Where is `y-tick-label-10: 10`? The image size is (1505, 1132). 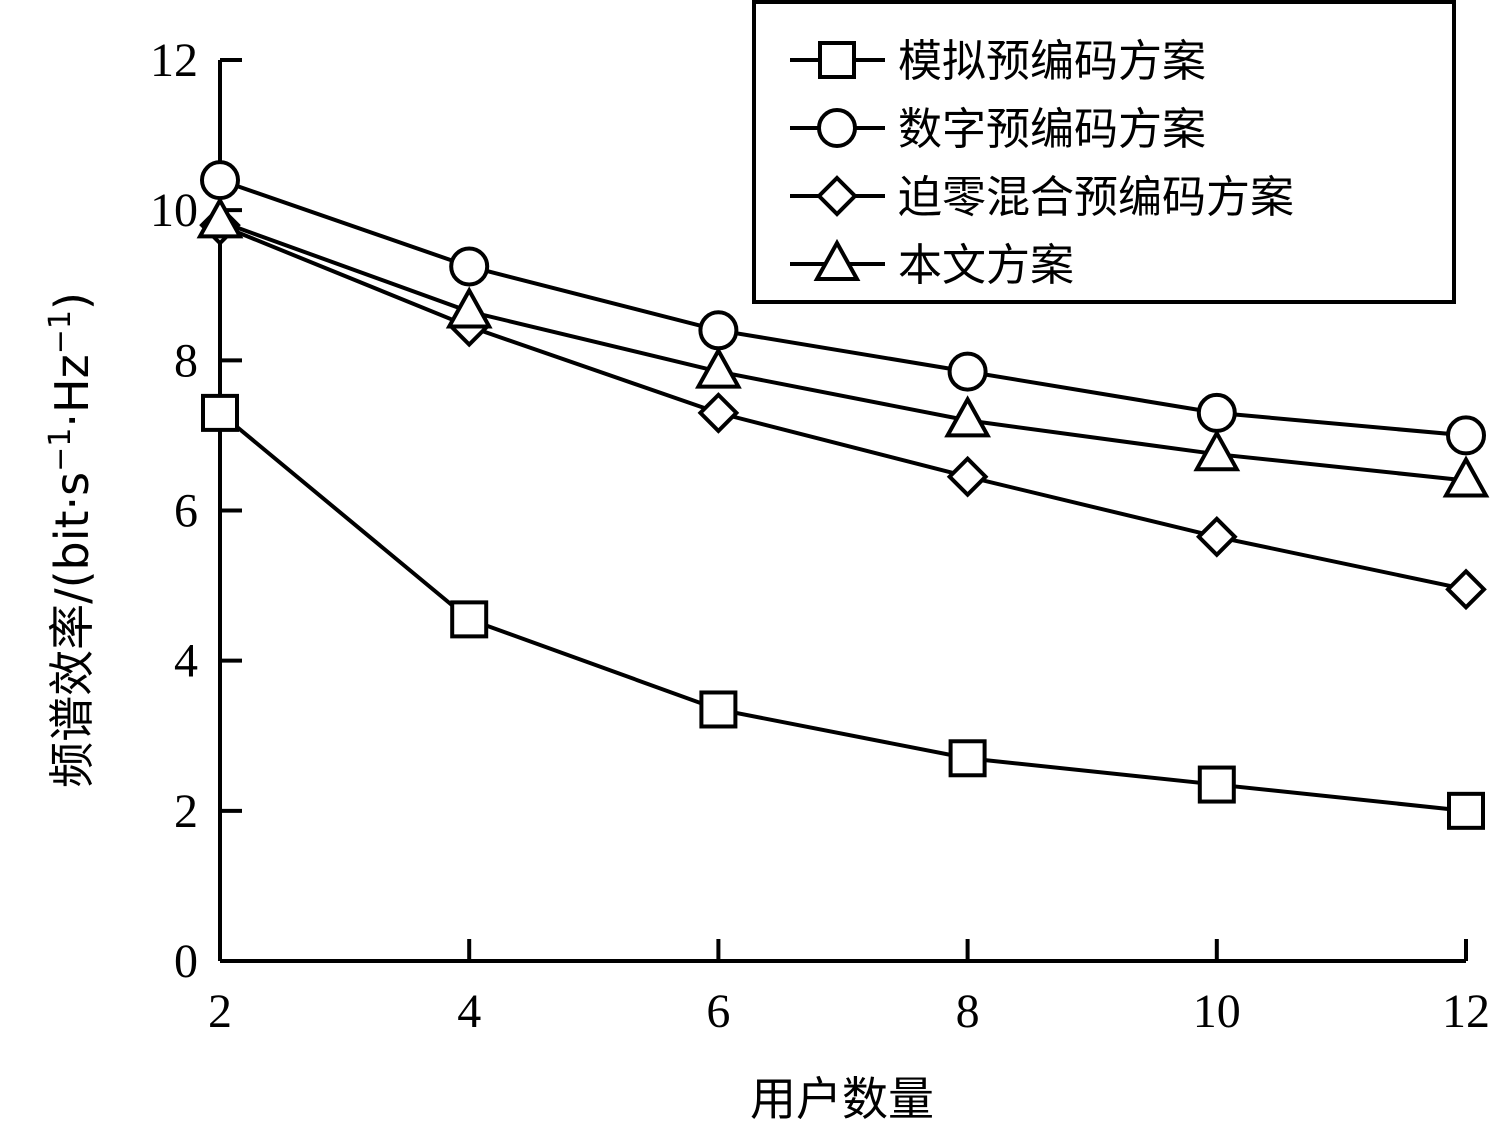 y-tick-label-10: 10 is located at coordinates (174, 210).